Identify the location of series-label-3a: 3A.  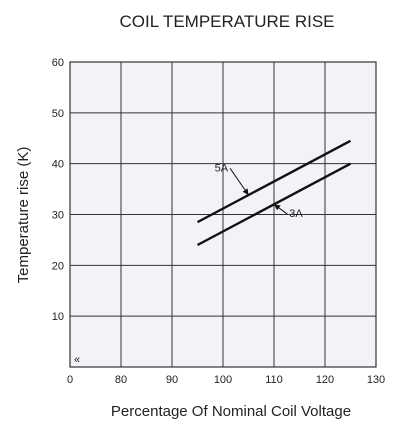
(296, 214).